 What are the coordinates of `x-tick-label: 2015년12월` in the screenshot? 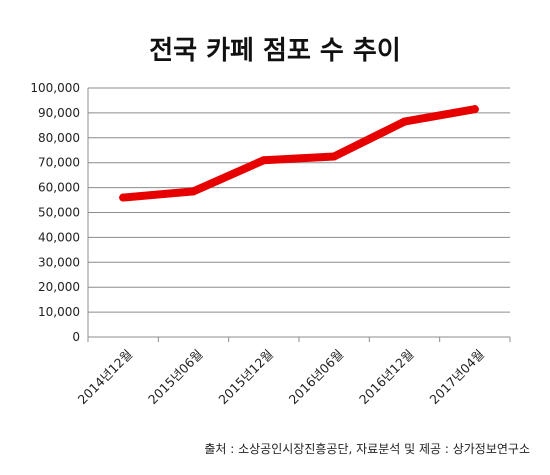 It's located at (245, 377).